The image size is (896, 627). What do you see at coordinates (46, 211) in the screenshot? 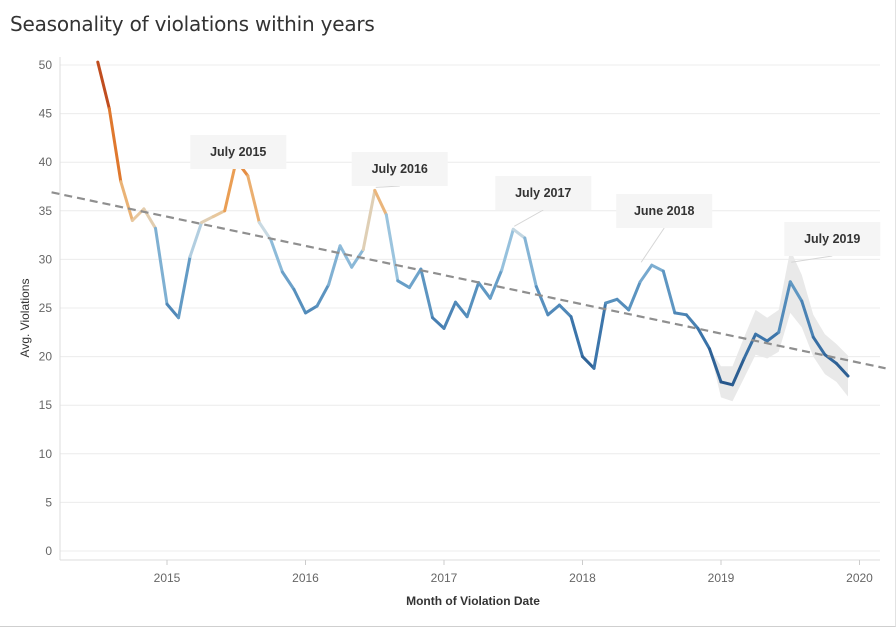
I see `y-tick-label: 35` at bounding box center [46, 211].